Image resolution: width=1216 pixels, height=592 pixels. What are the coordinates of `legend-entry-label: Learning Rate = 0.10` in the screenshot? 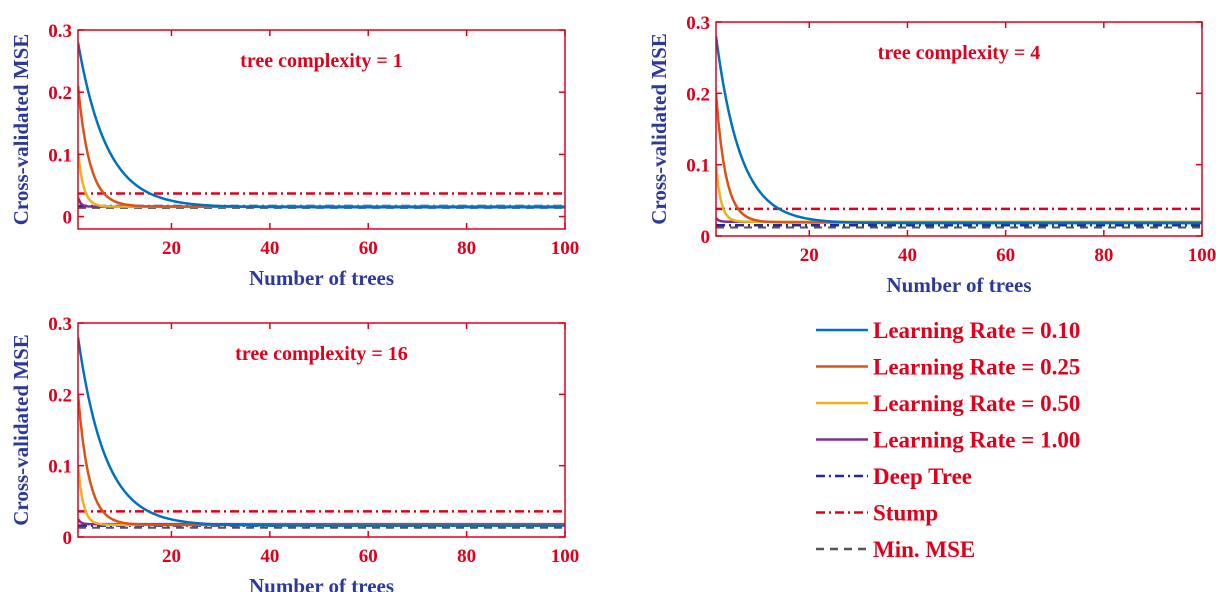 It's located at (976, 330).